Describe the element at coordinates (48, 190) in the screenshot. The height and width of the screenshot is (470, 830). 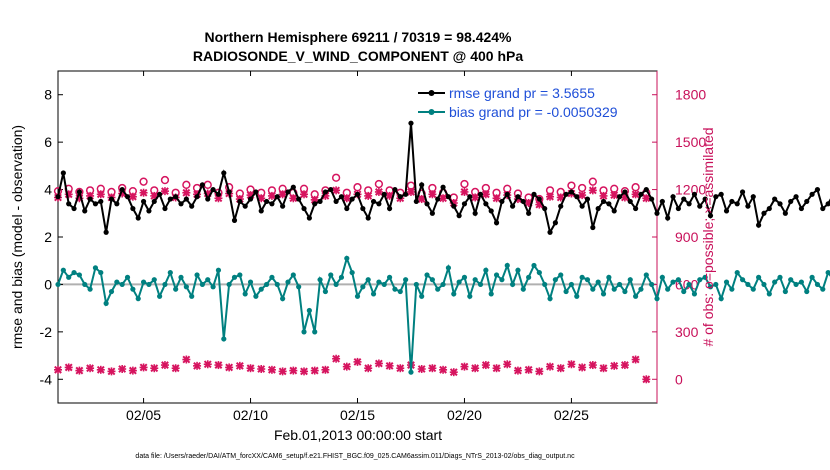
I see `y-tick-label-left: 4` at that location.